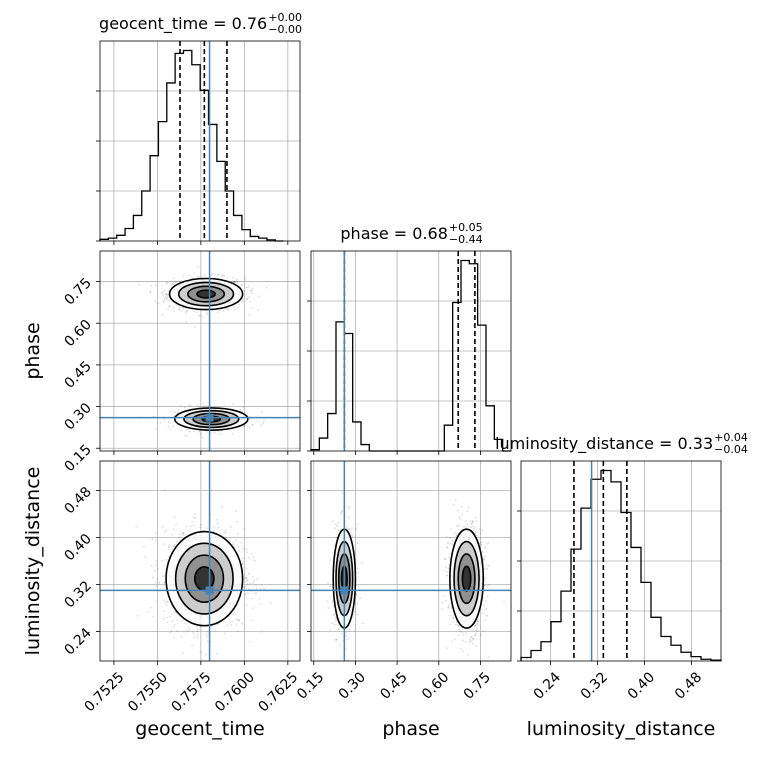 This screenshot has width=760, height=764. Describe the element at coordinates (409, 351) in the screenshot. I see `panel-hist-phase` at that location.